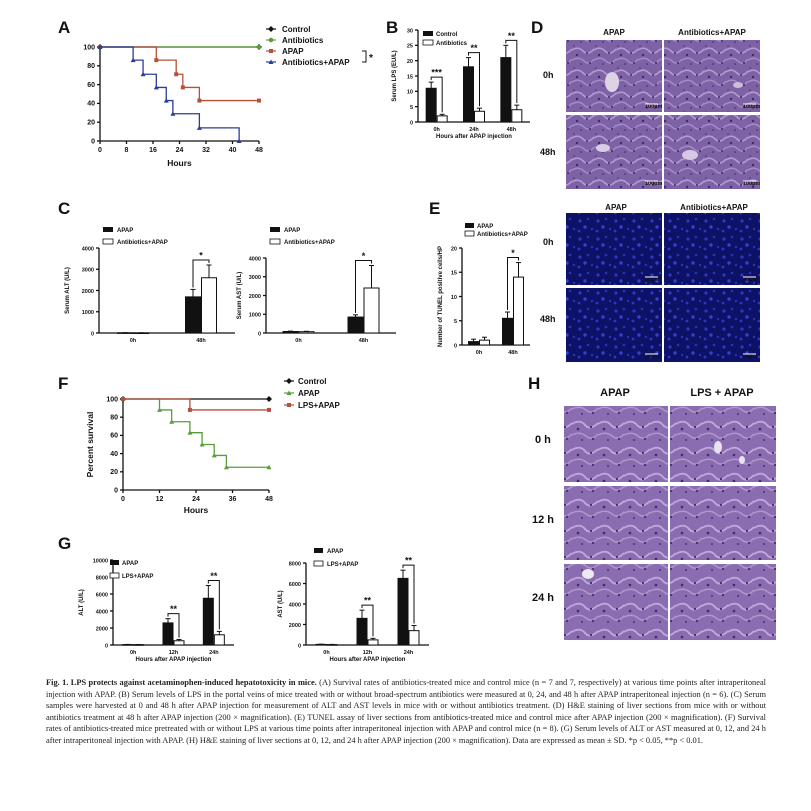 Image resolution: width=811 pixels, height=811 pixels. Describe the element at coordinates (712, 249) in the screenshot. I see `tunel-image-antibiotics-apap-0h` at that location.